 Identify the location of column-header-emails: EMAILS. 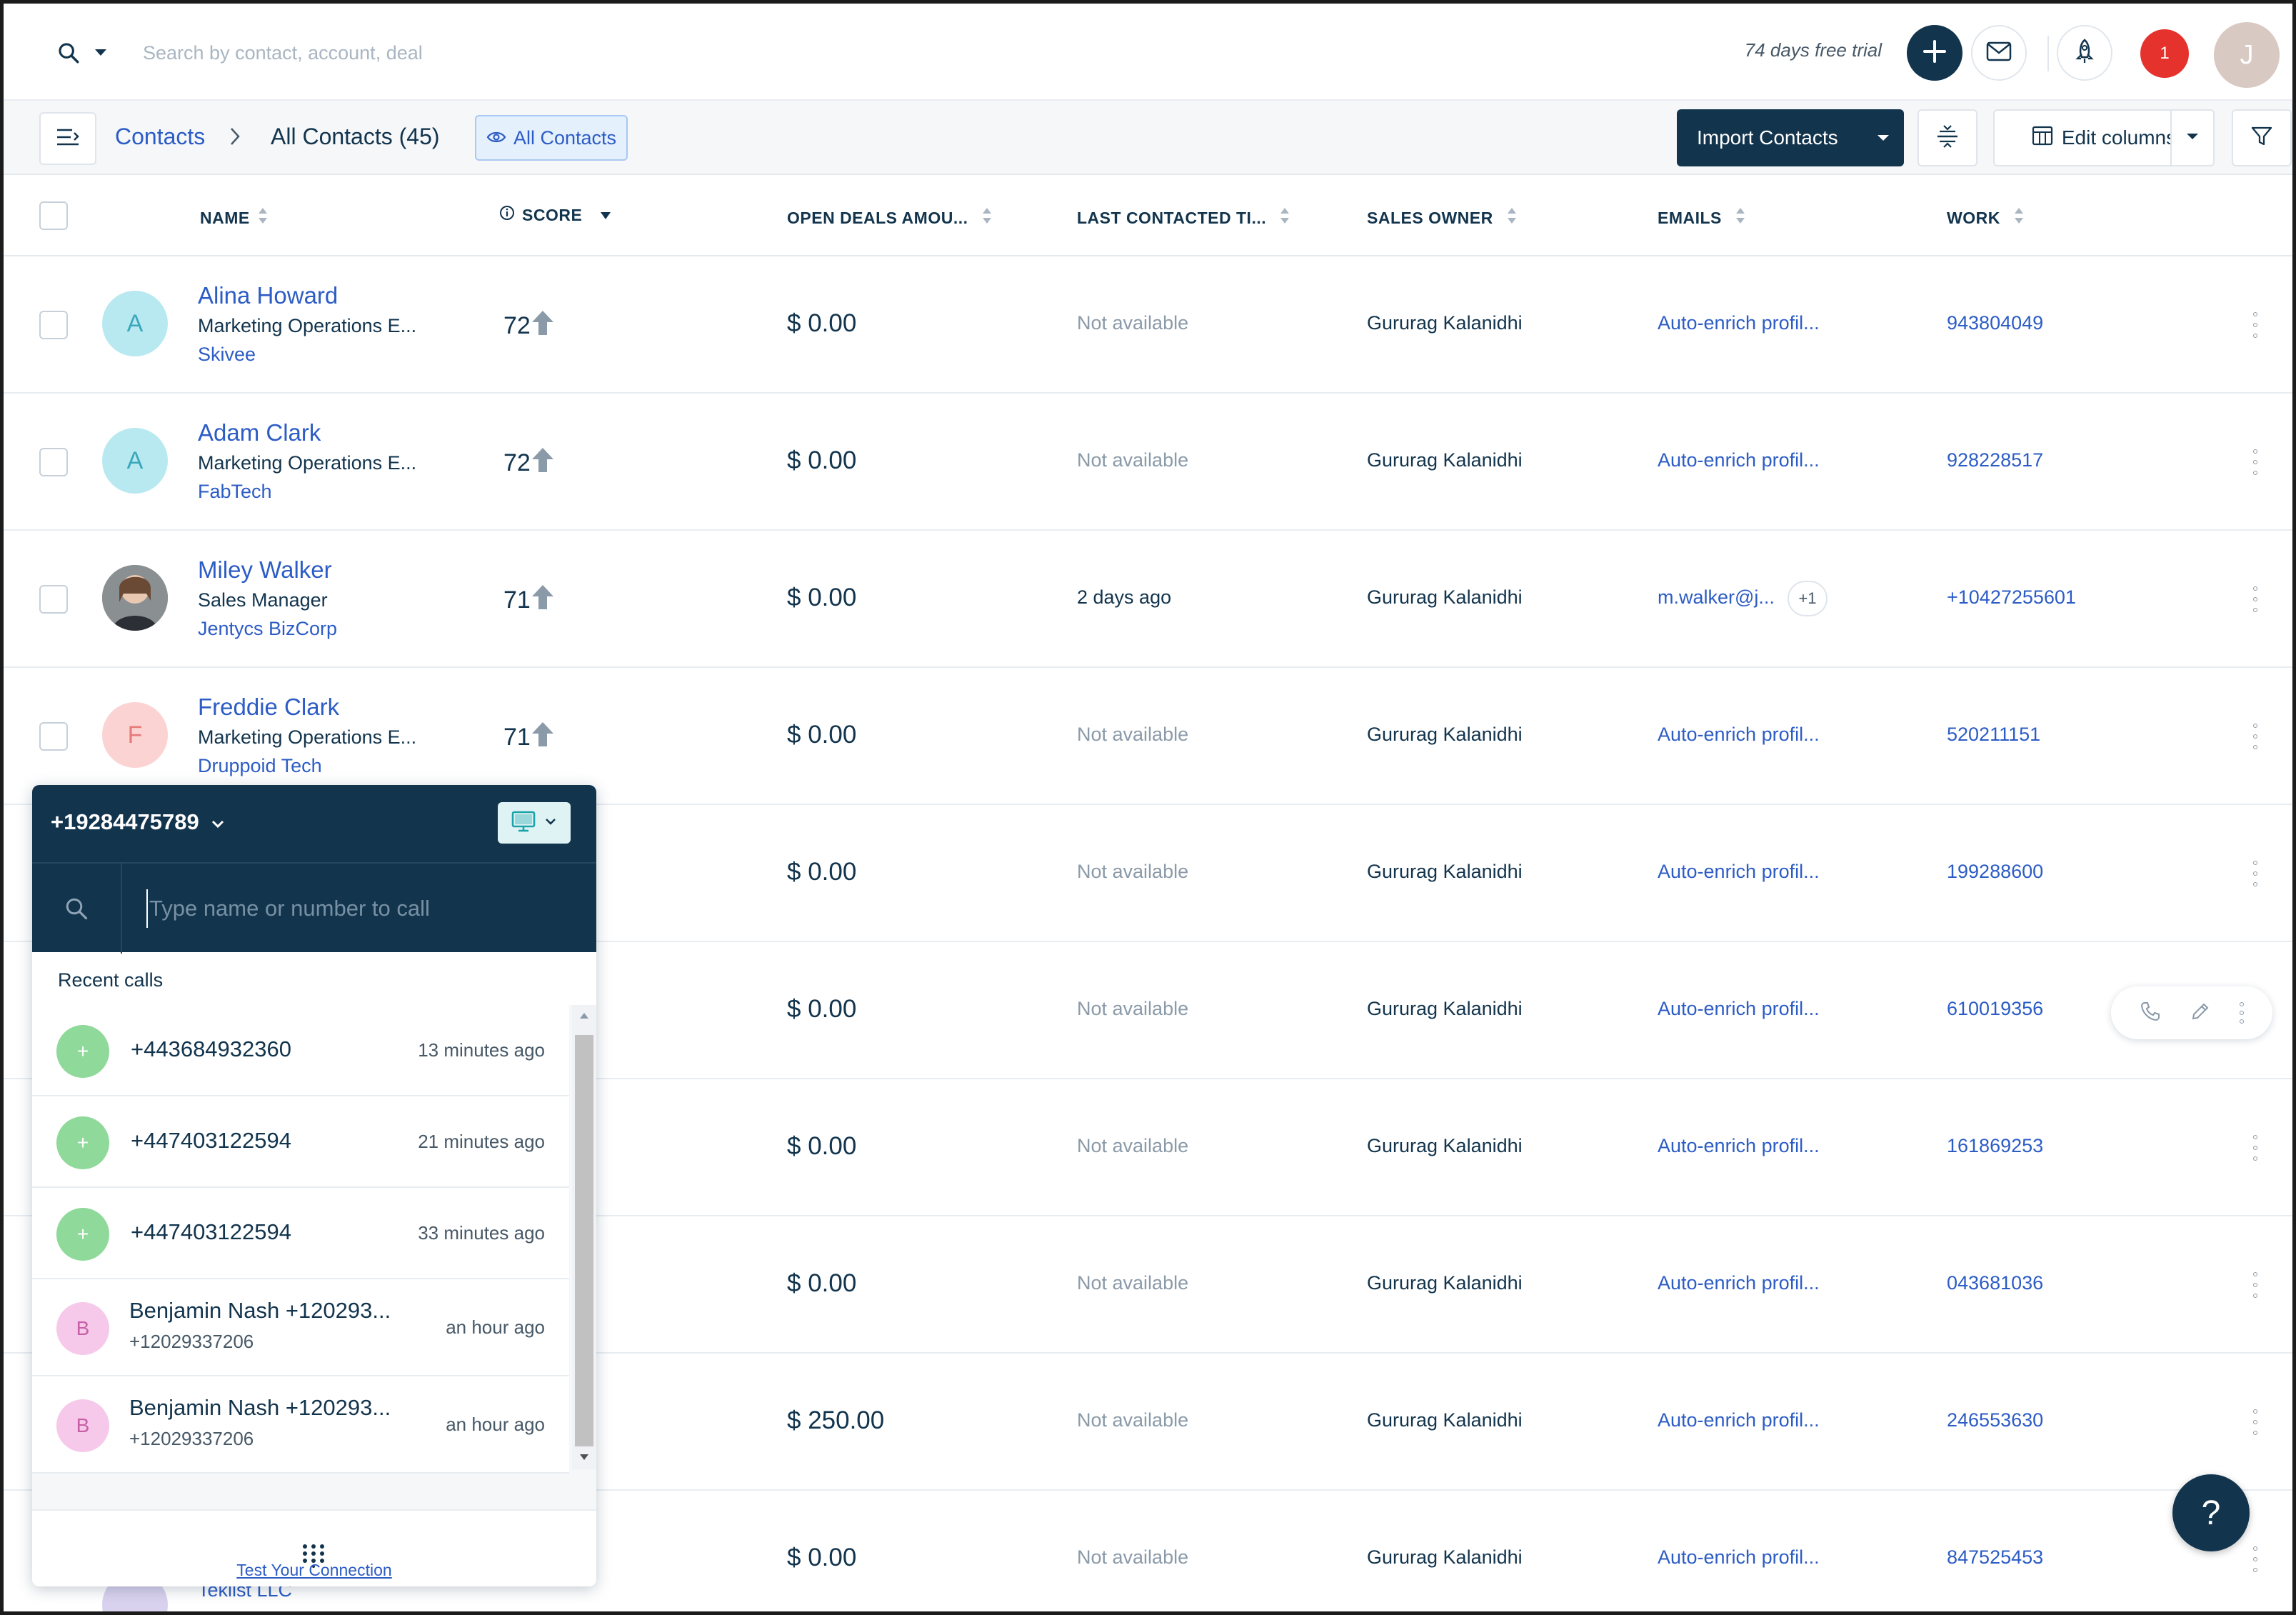
(1702, 218).